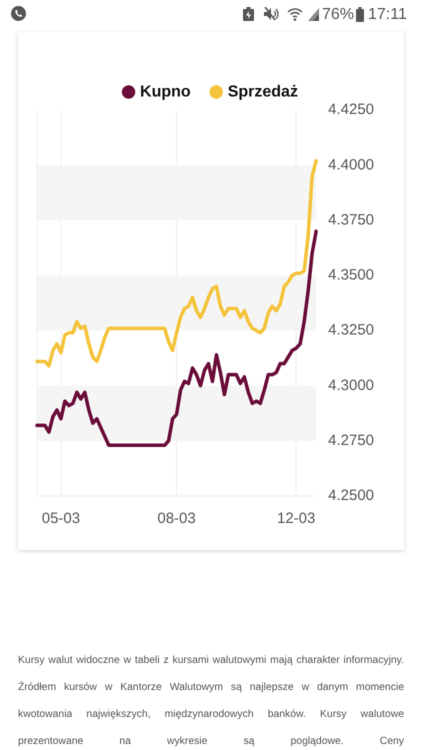 The height and width of the screenshot is (750, 422). I want to click on text: 17:11, so click(387, 15).